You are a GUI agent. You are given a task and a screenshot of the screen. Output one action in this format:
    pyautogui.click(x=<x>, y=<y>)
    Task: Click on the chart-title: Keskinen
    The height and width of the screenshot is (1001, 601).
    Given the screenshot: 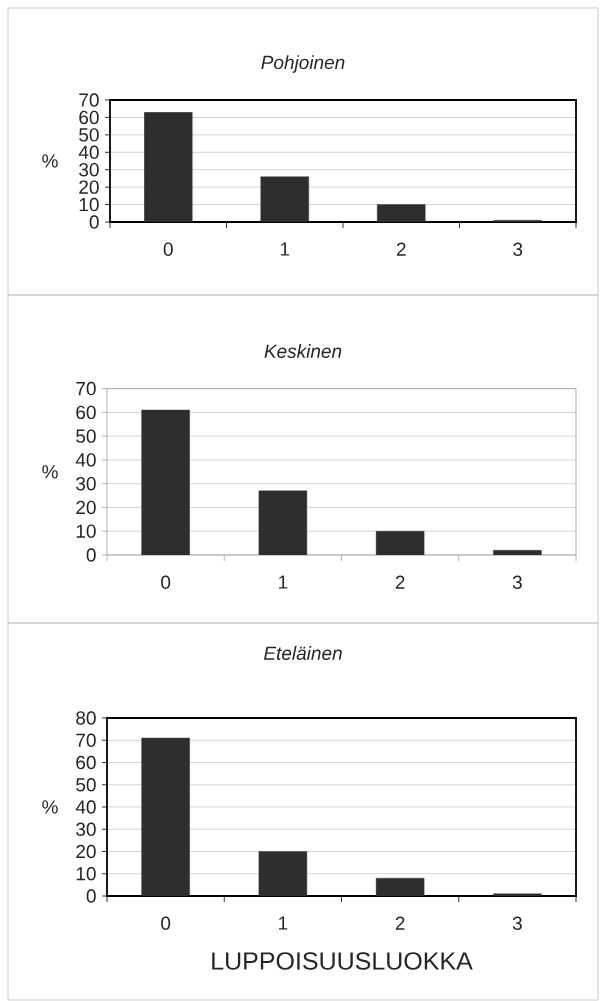 What is the action you would take?
    pyautogui.click(x=303, y=351)
    